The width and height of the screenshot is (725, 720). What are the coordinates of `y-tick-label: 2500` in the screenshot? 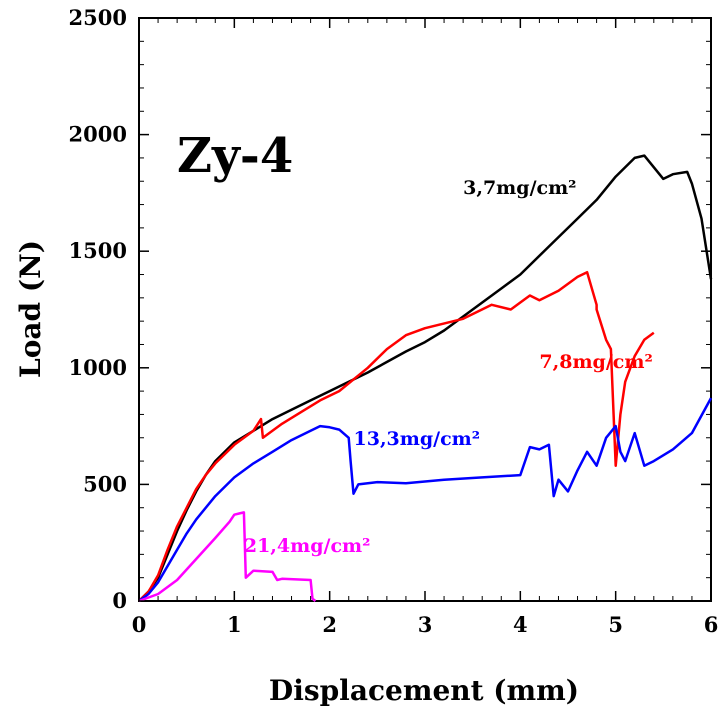 It's located at (98, 17).